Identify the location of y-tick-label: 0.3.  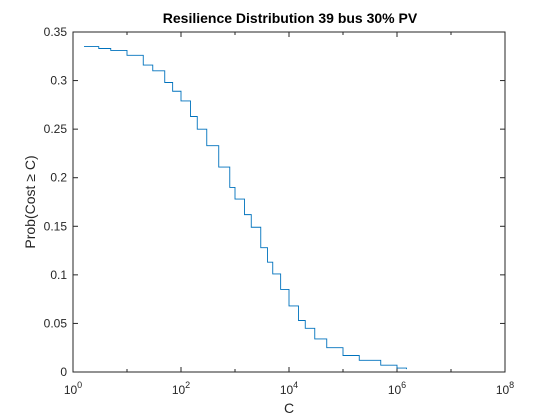
(58, 81).